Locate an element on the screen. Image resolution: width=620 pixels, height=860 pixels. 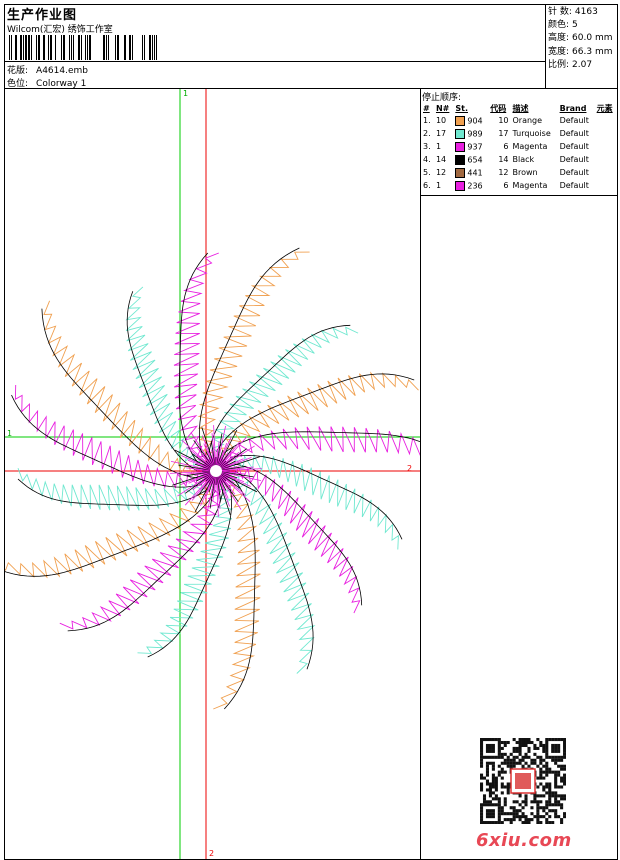
row-code: 236 is located at coordinates (475, 185).